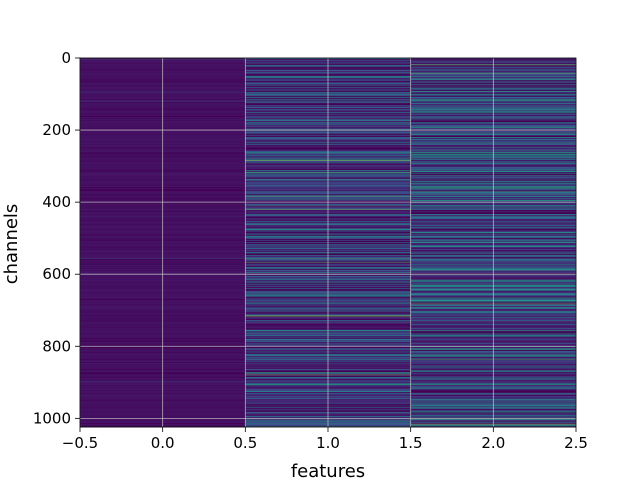 This screenshot has width=640, height=485. What do you see at coordinates (56, 274) in the screenshot?
I see `y-tick-label: 600` at bounding box center [56, 274].